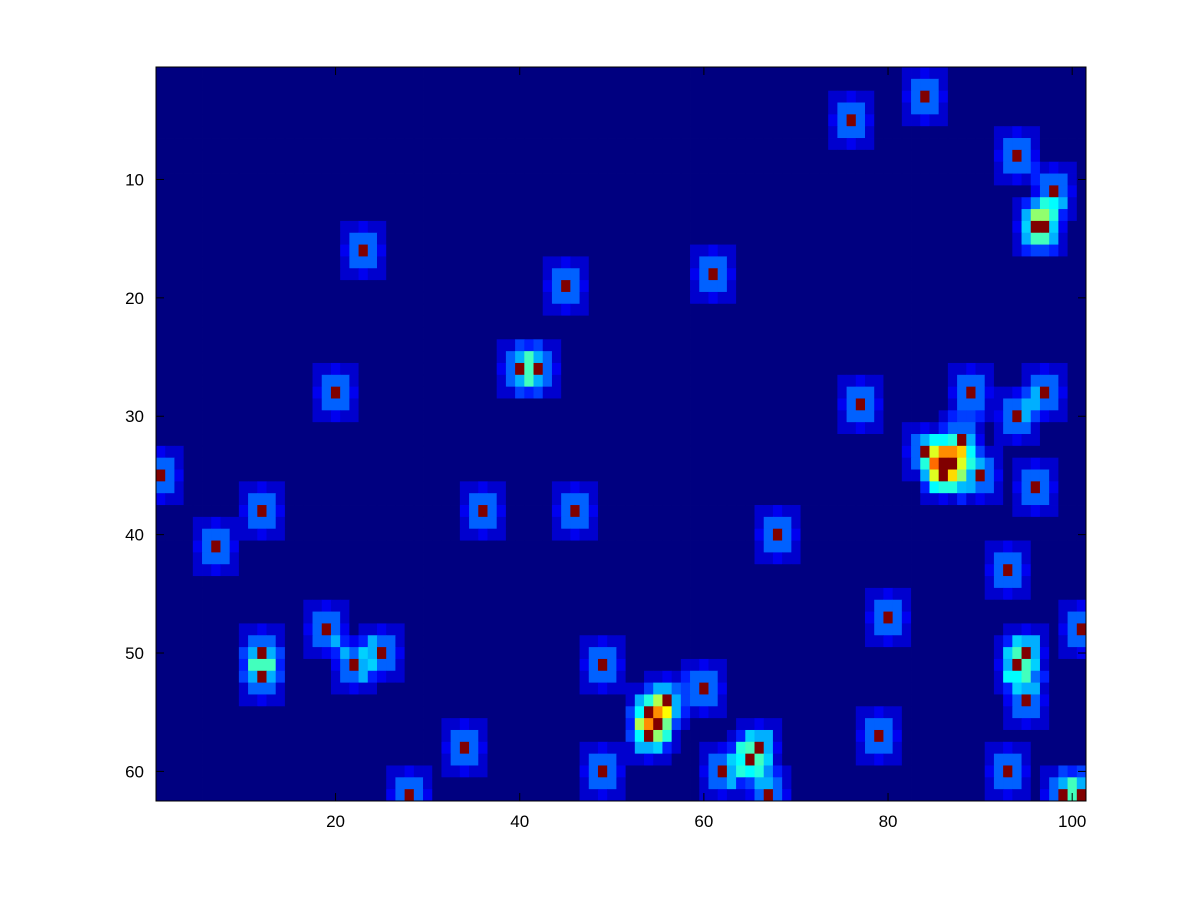  I want to click on heatmap-peak-cell, so click(713, 274).